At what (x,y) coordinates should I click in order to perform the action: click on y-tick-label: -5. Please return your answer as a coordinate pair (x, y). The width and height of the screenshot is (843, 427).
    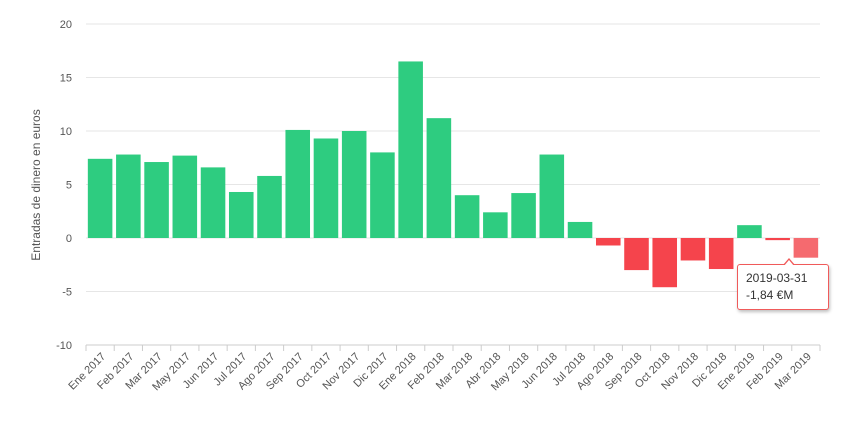
    Looking at the image, I should click on (67, 293).